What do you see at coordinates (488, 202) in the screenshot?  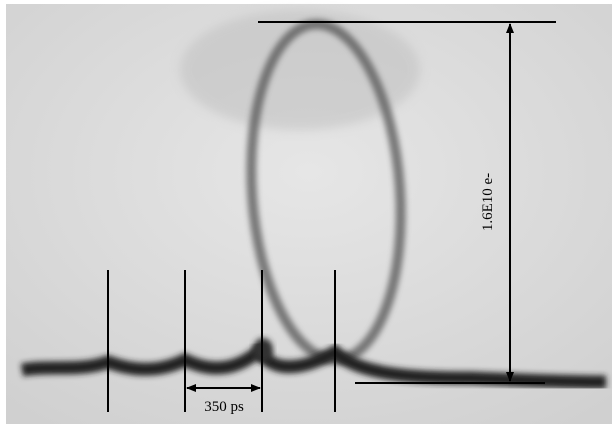 I see `vertical-scale-label: 1.6E10 e-` at bounding box center [488, 202].